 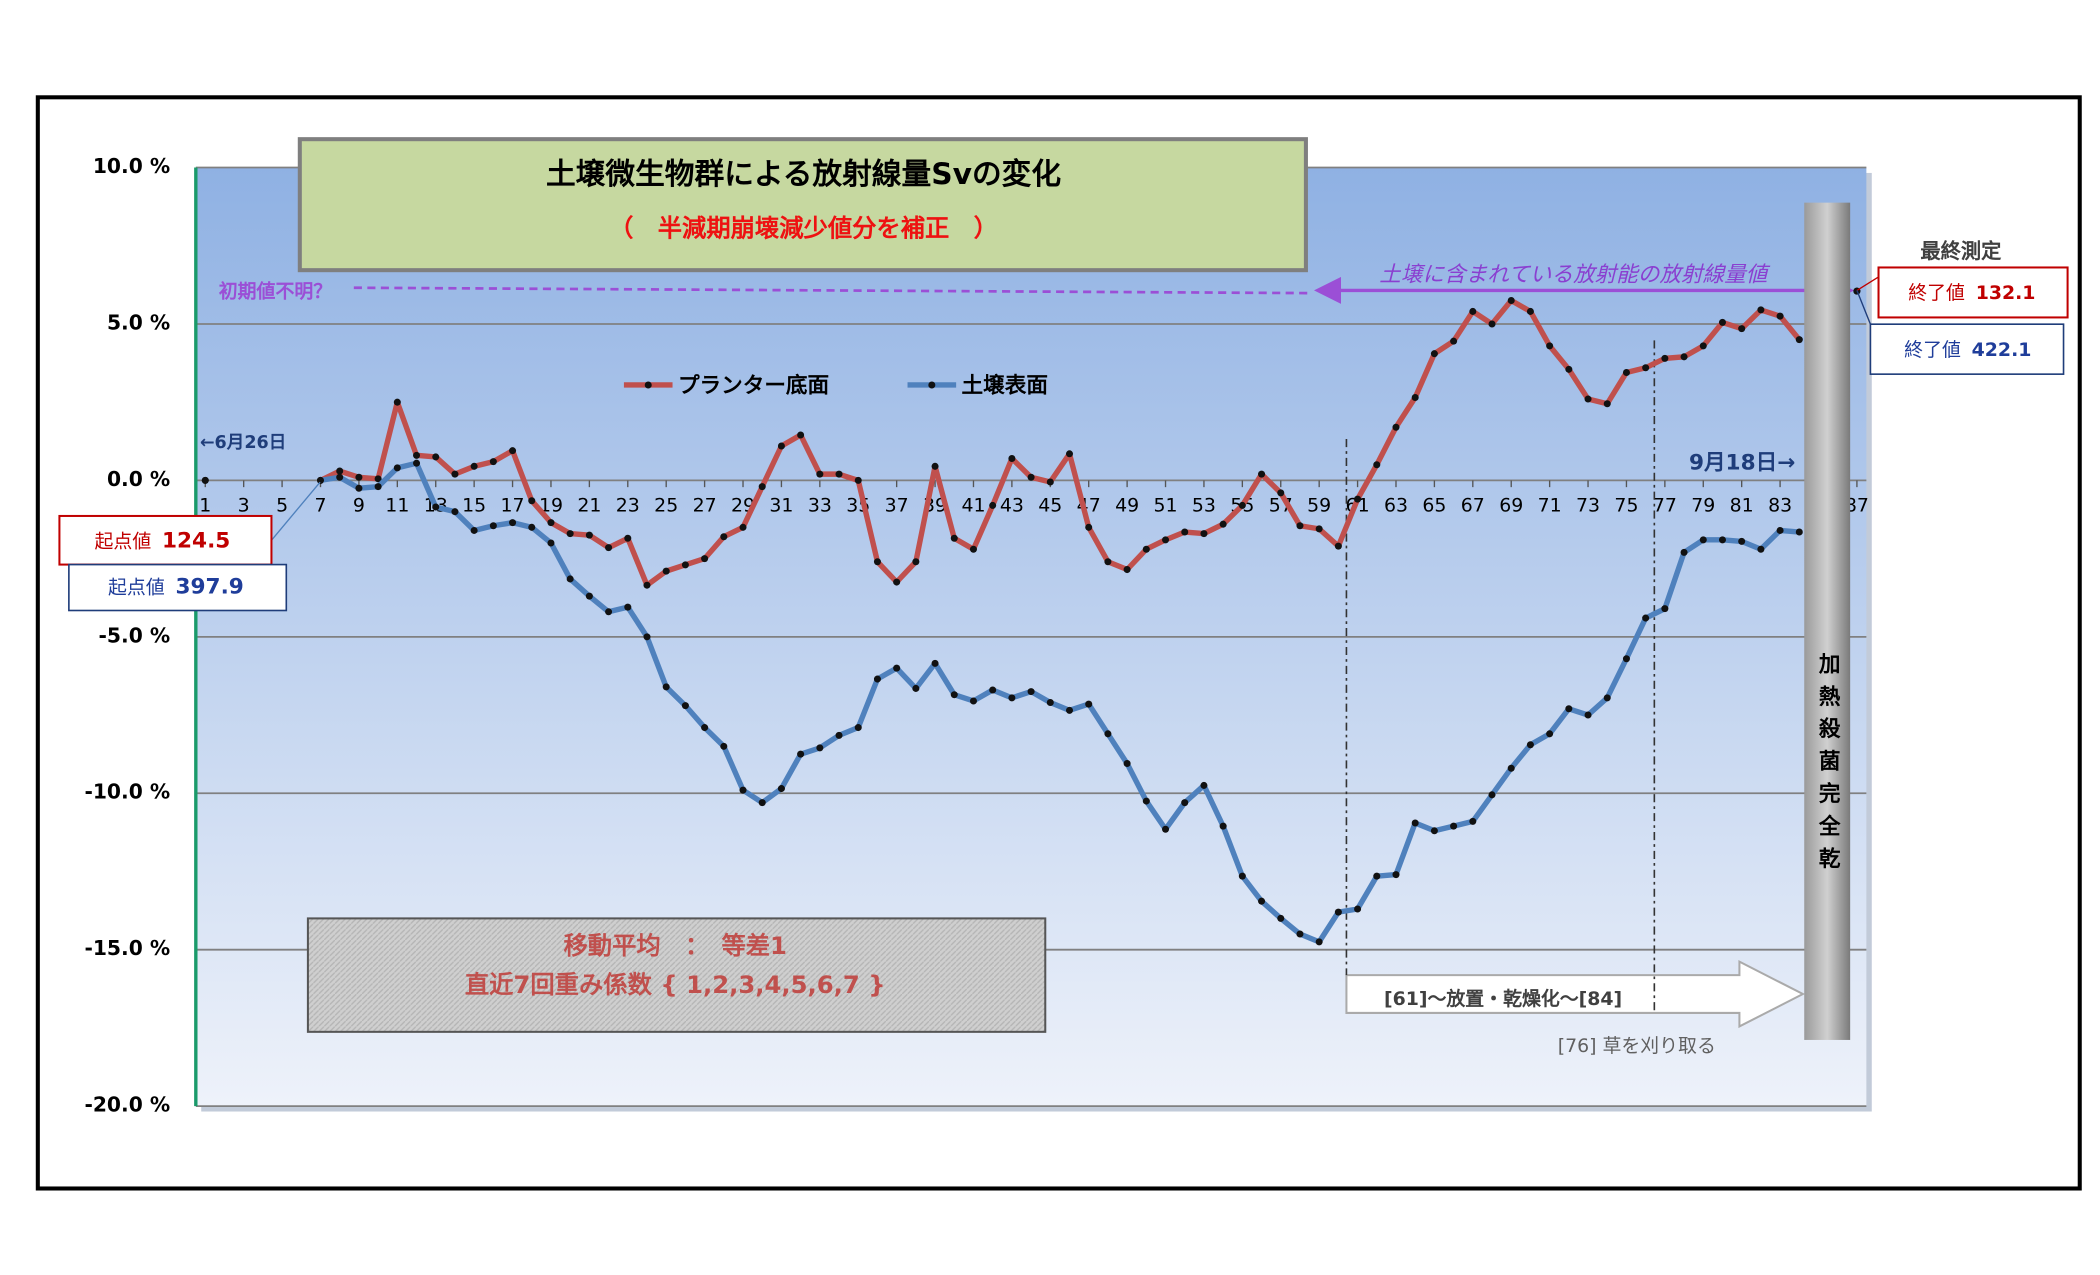 What do you see at coordinates (1665, 506) in the screenshot?
I see `x-tick-label: 77` at bounding box center [1665, 506].